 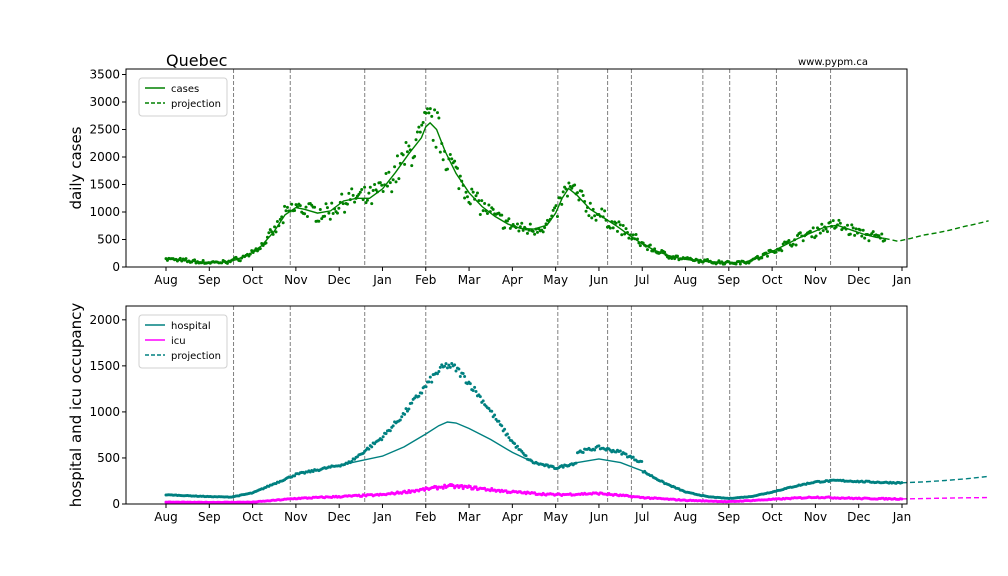 I want to click on x-tick-label: Jun, so click(x=599, y=517).